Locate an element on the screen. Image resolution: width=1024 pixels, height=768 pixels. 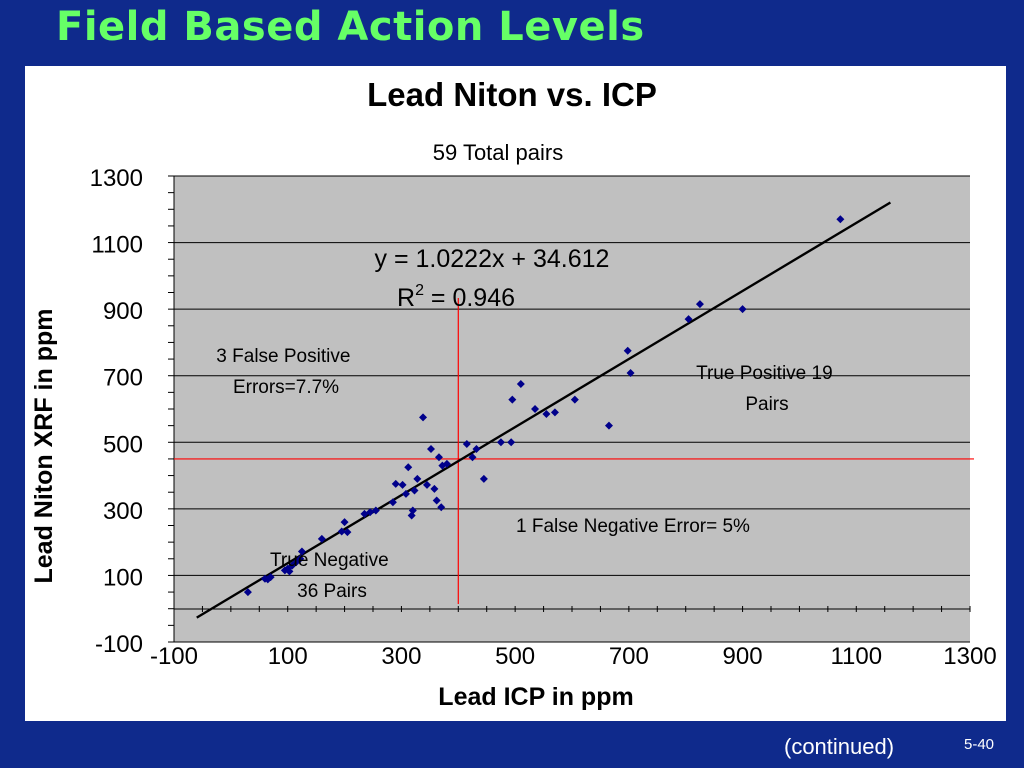
x-tick-label: 500 is located at coordinates (515, 656).